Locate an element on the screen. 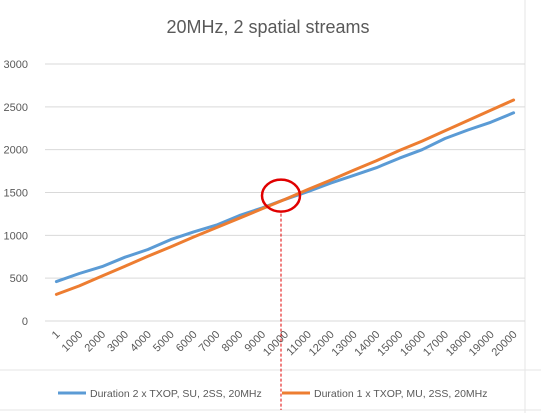 The image size is (541, 418). y-tick-label: 0 is located at coordinates (25, 322).